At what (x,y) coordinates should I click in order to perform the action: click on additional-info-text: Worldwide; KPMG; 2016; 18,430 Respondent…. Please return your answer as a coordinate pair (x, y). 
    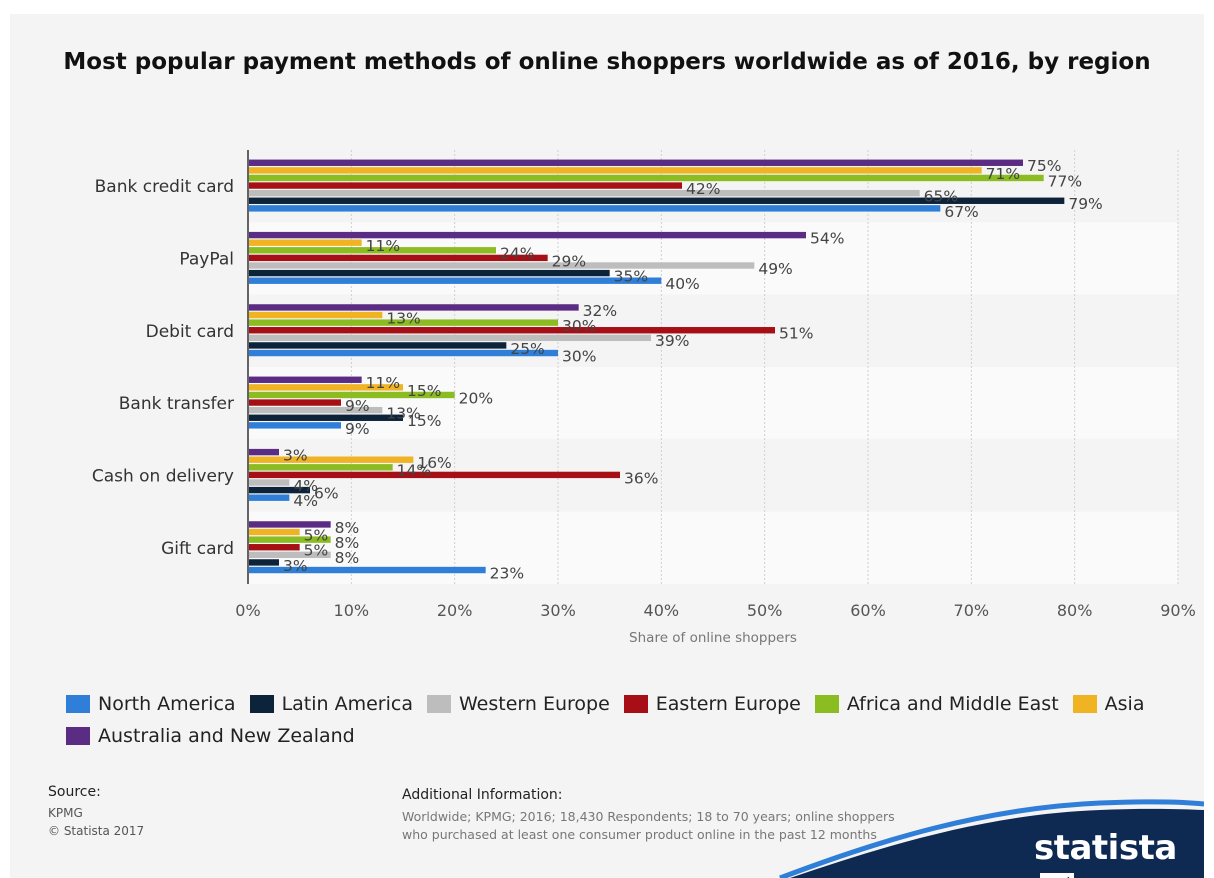
    Looking at the image, I should click on (648, 825).